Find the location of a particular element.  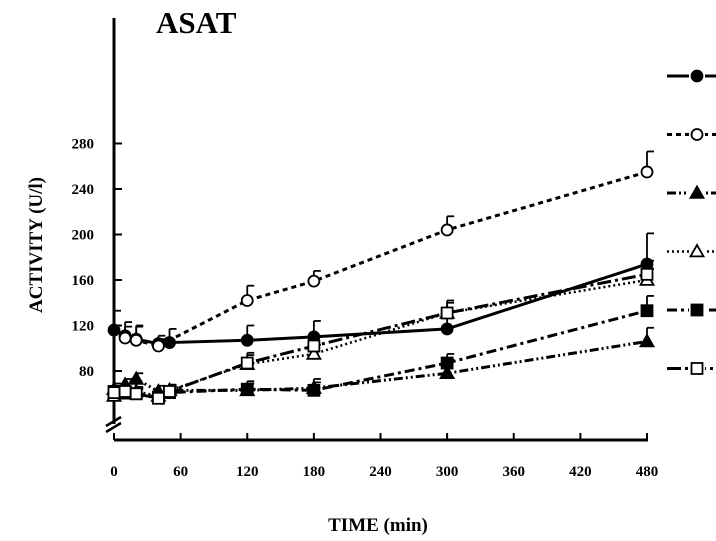

y-tick-label: 120 is located at coordinates (83, 327).